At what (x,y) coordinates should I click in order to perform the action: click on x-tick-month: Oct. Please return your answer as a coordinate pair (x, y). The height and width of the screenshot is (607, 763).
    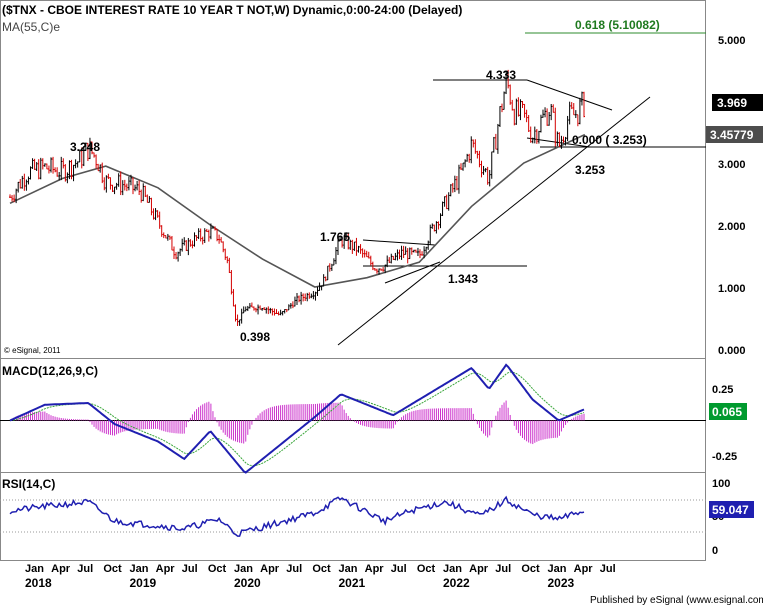
    Looking at the image, I should click on (530, 569).